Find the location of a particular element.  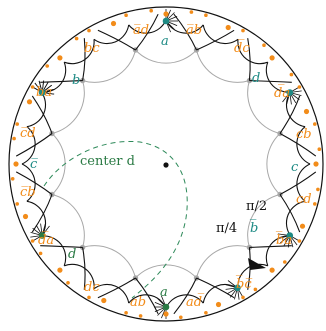

center-point is located at coordinates (166, 165).